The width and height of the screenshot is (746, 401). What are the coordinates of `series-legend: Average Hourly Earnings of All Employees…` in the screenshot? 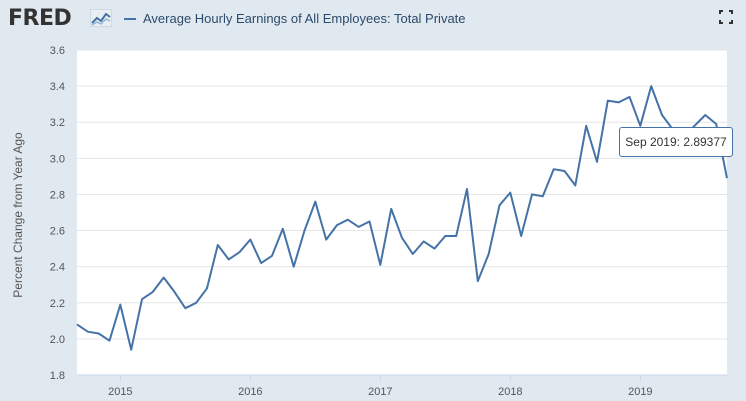 It's located at (295, 18).